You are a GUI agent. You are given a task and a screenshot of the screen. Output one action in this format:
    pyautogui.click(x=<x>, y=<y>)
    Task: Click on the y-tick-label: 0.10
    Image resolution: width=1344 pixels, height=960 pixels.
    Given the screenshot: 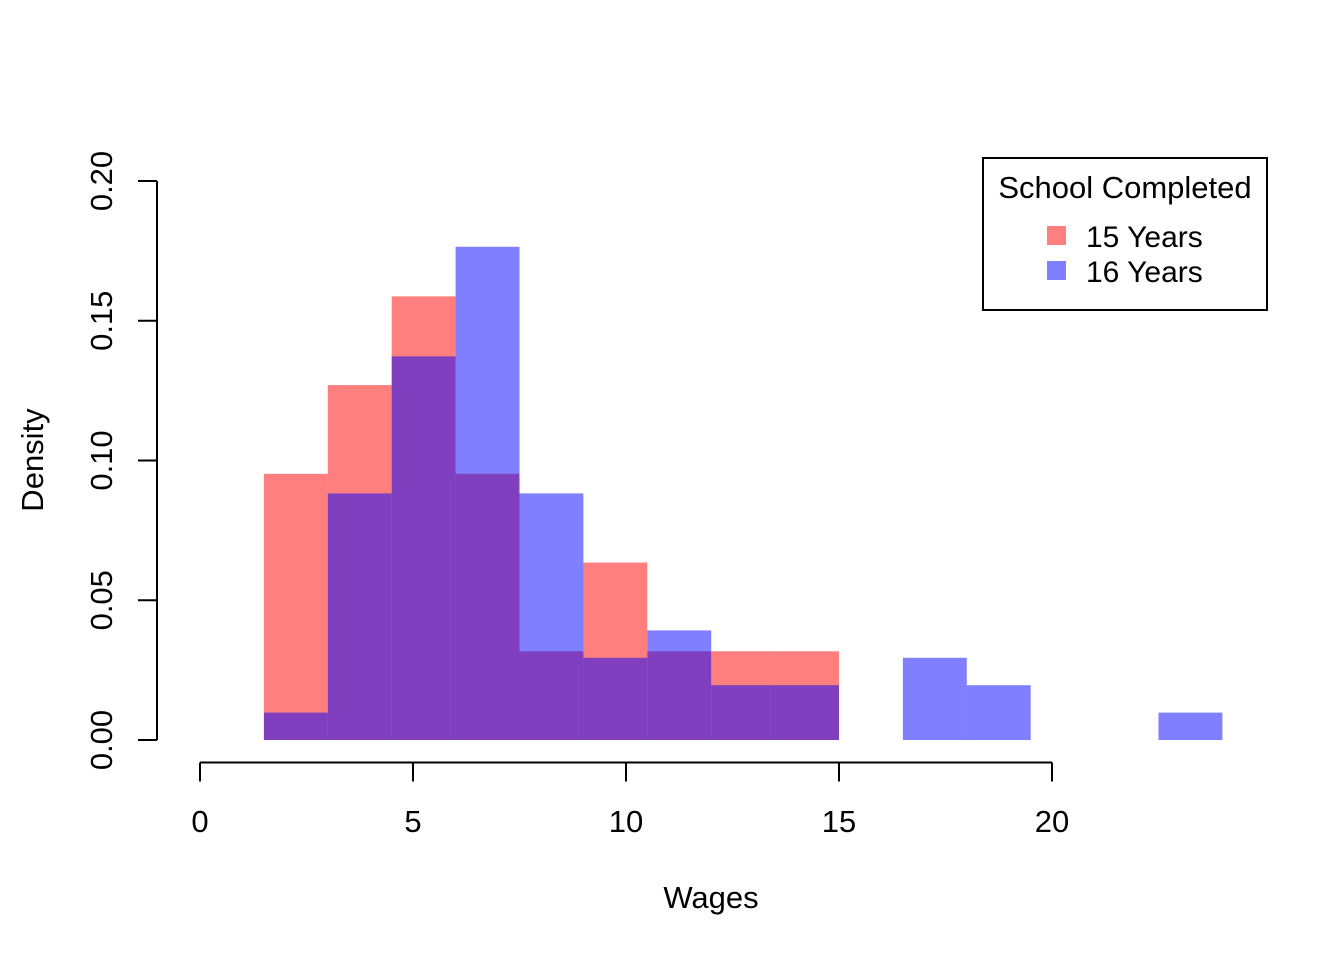 What is the action you would take?
    pyautogui.click(x=101, y=460)
    